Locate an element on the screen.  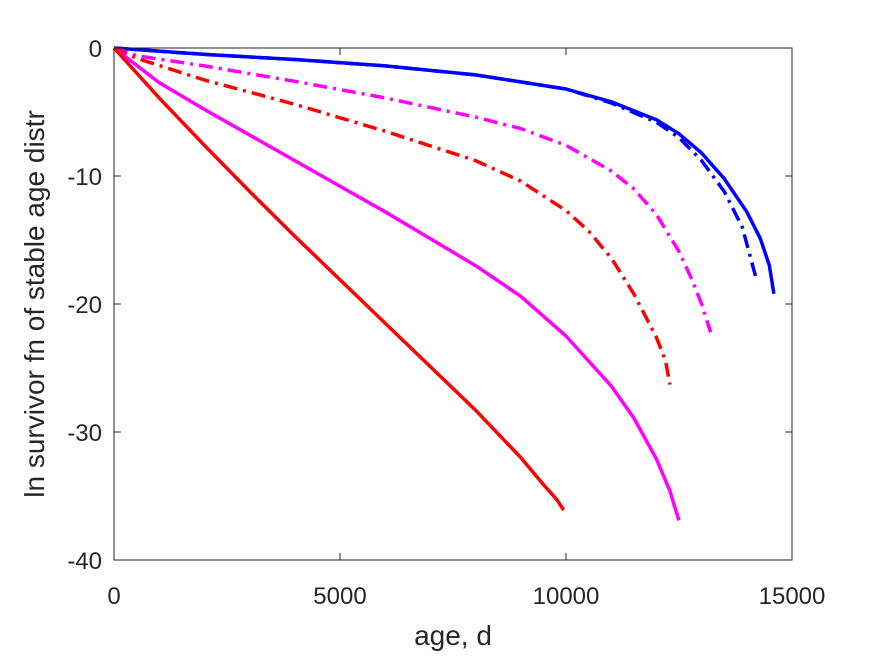
y-axis-label: ln survivor fn of stable age distr is located at coordinates (34, 304).